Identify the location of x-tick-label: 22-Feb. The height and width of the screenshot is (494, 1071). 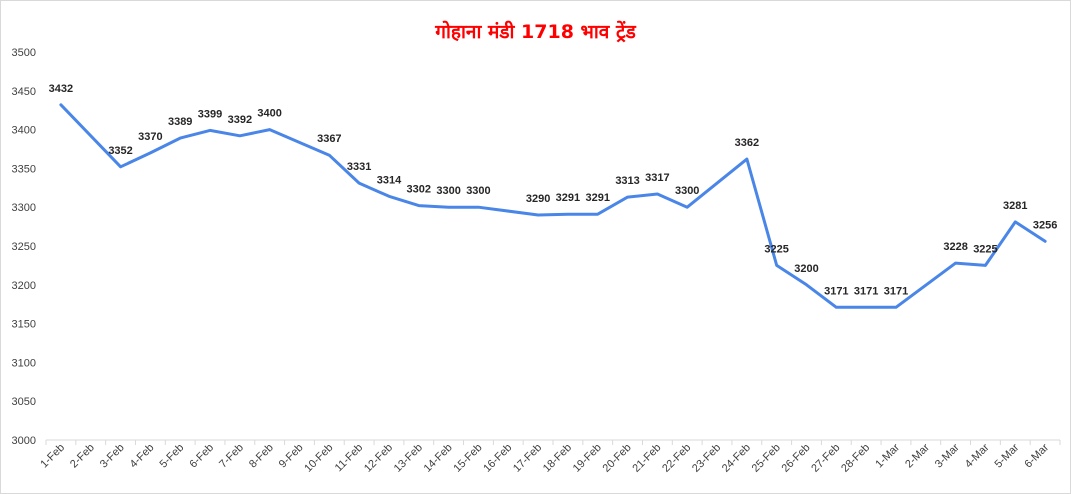
(676, 458).